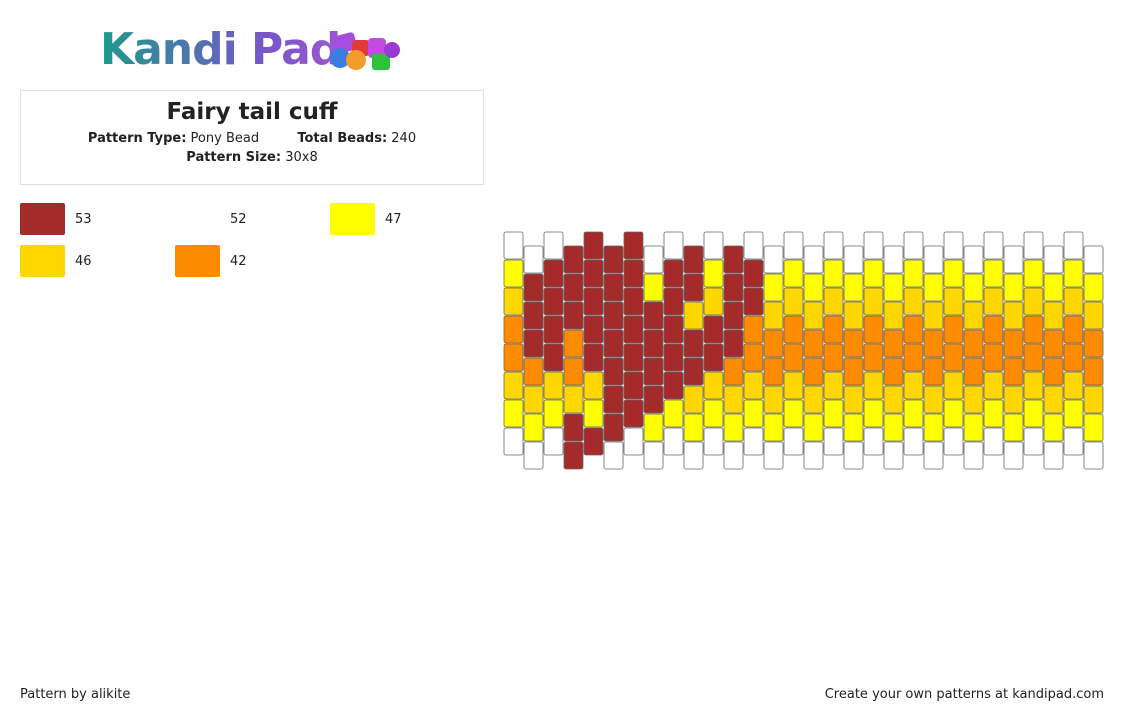 The height and width of the screenshot is (720, 1124). I want to click on bead-count: 53, so click(83, 219).